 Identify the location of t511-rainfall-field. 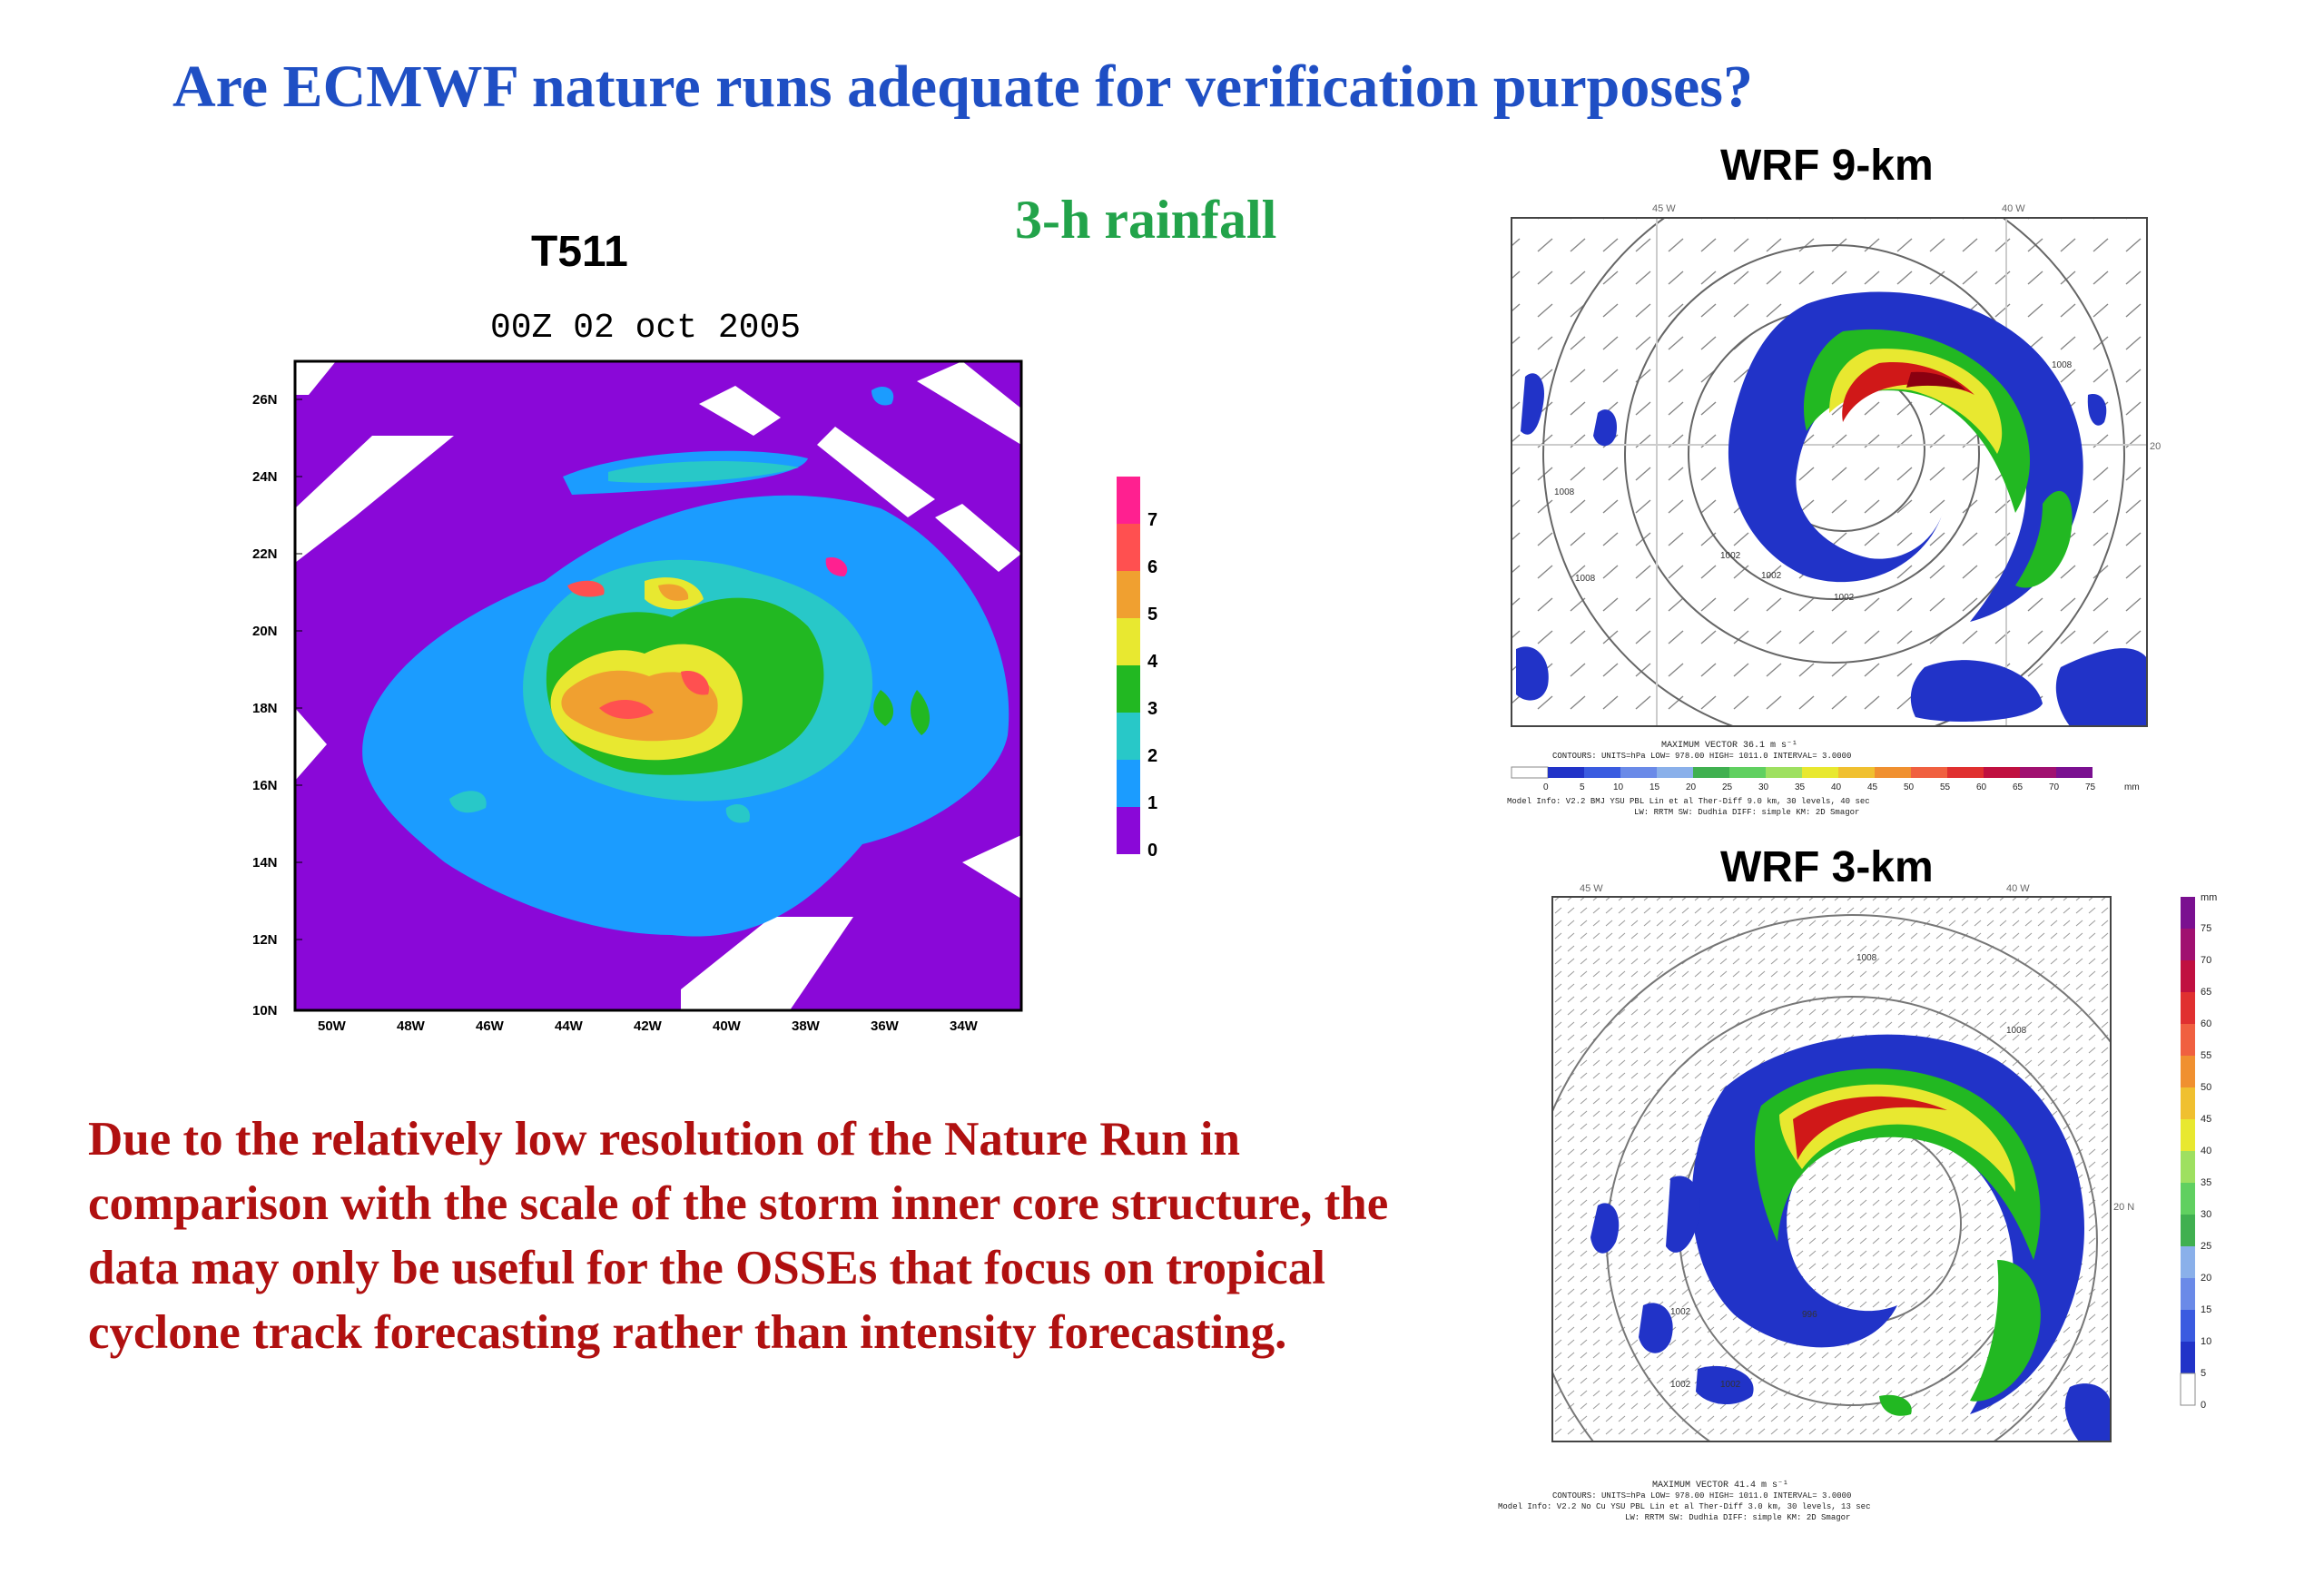
(658, 685).